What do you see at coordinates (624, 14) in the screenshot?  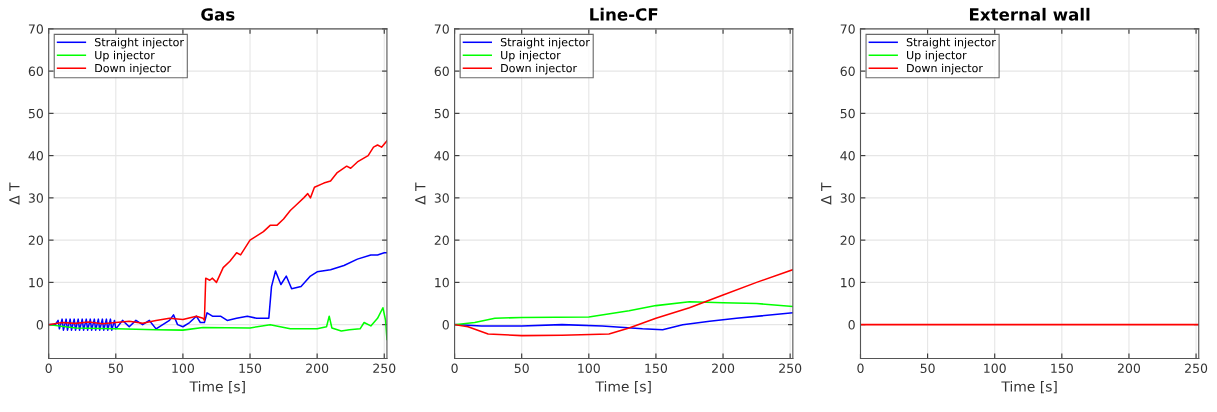 I see `chart-title: Line-CF` at bounding box center [624, 14].